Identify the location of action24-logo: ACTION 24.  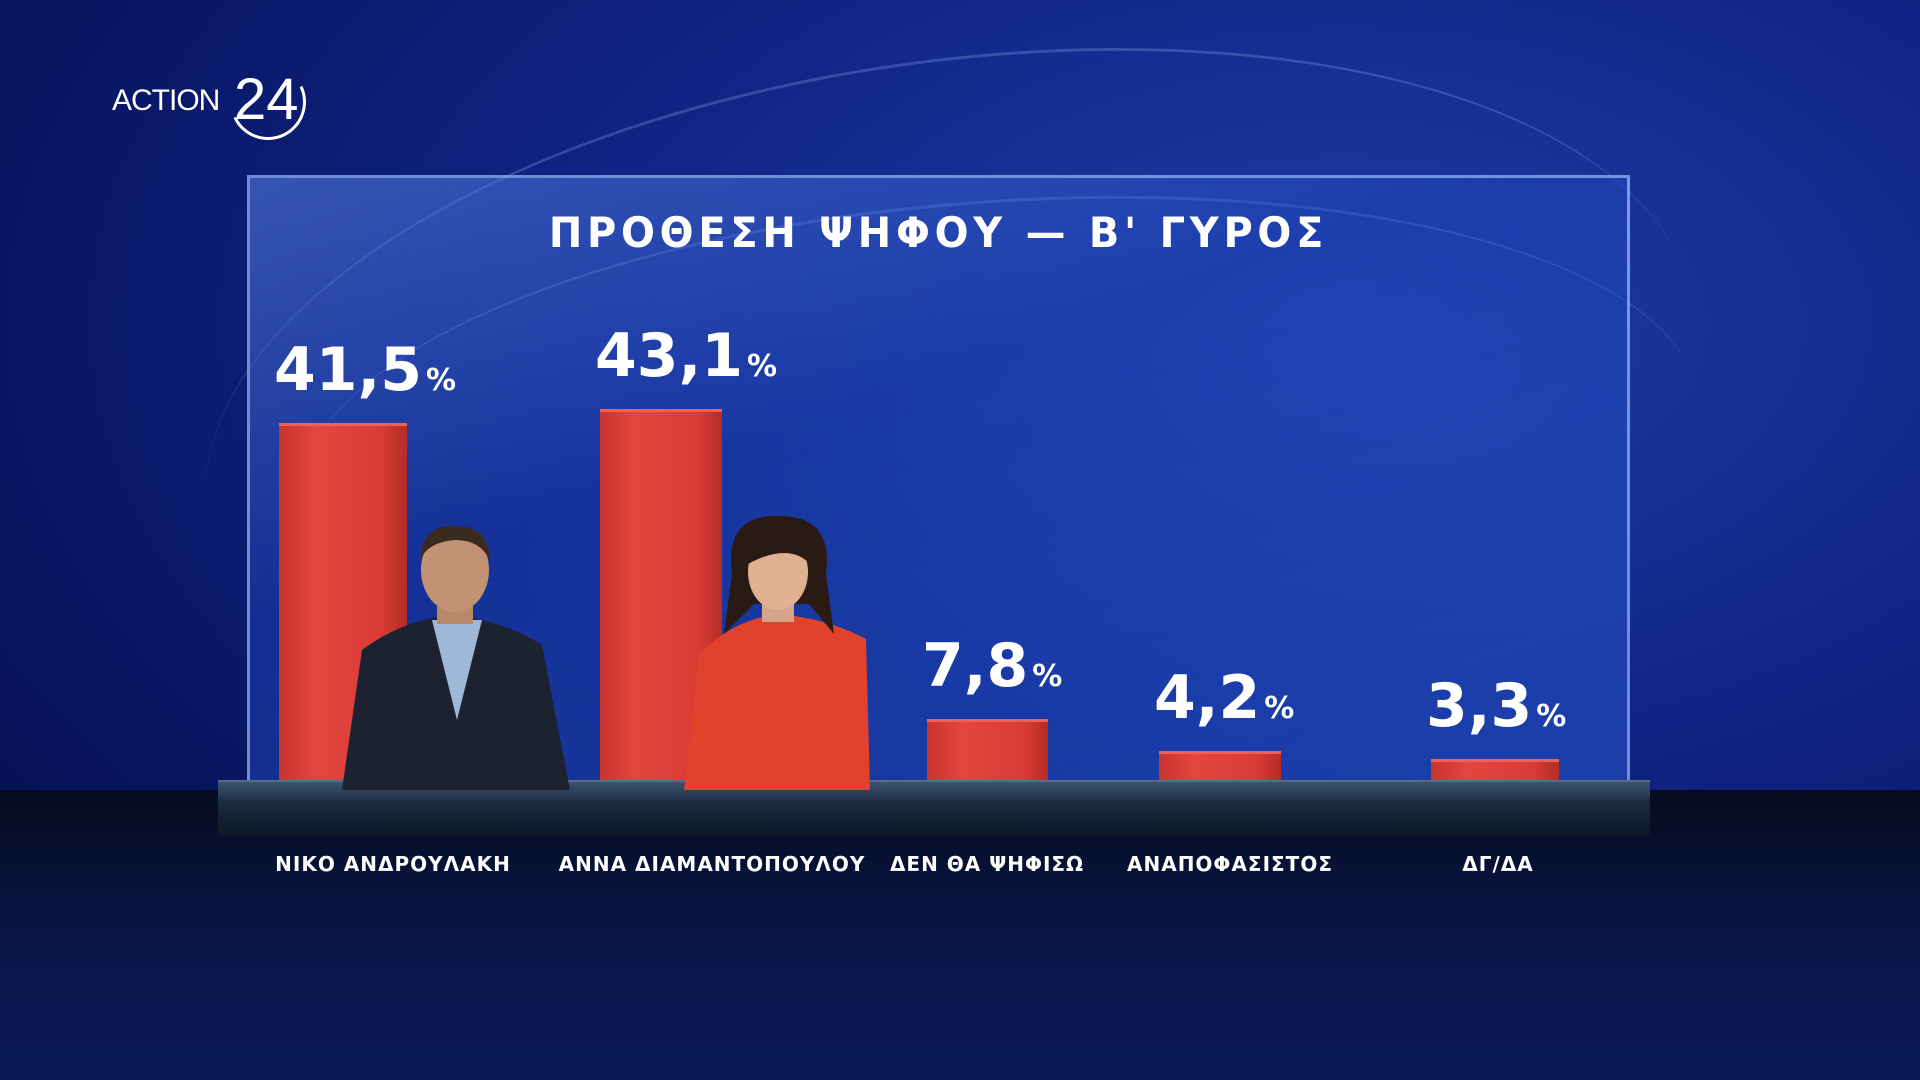
(214, 102).